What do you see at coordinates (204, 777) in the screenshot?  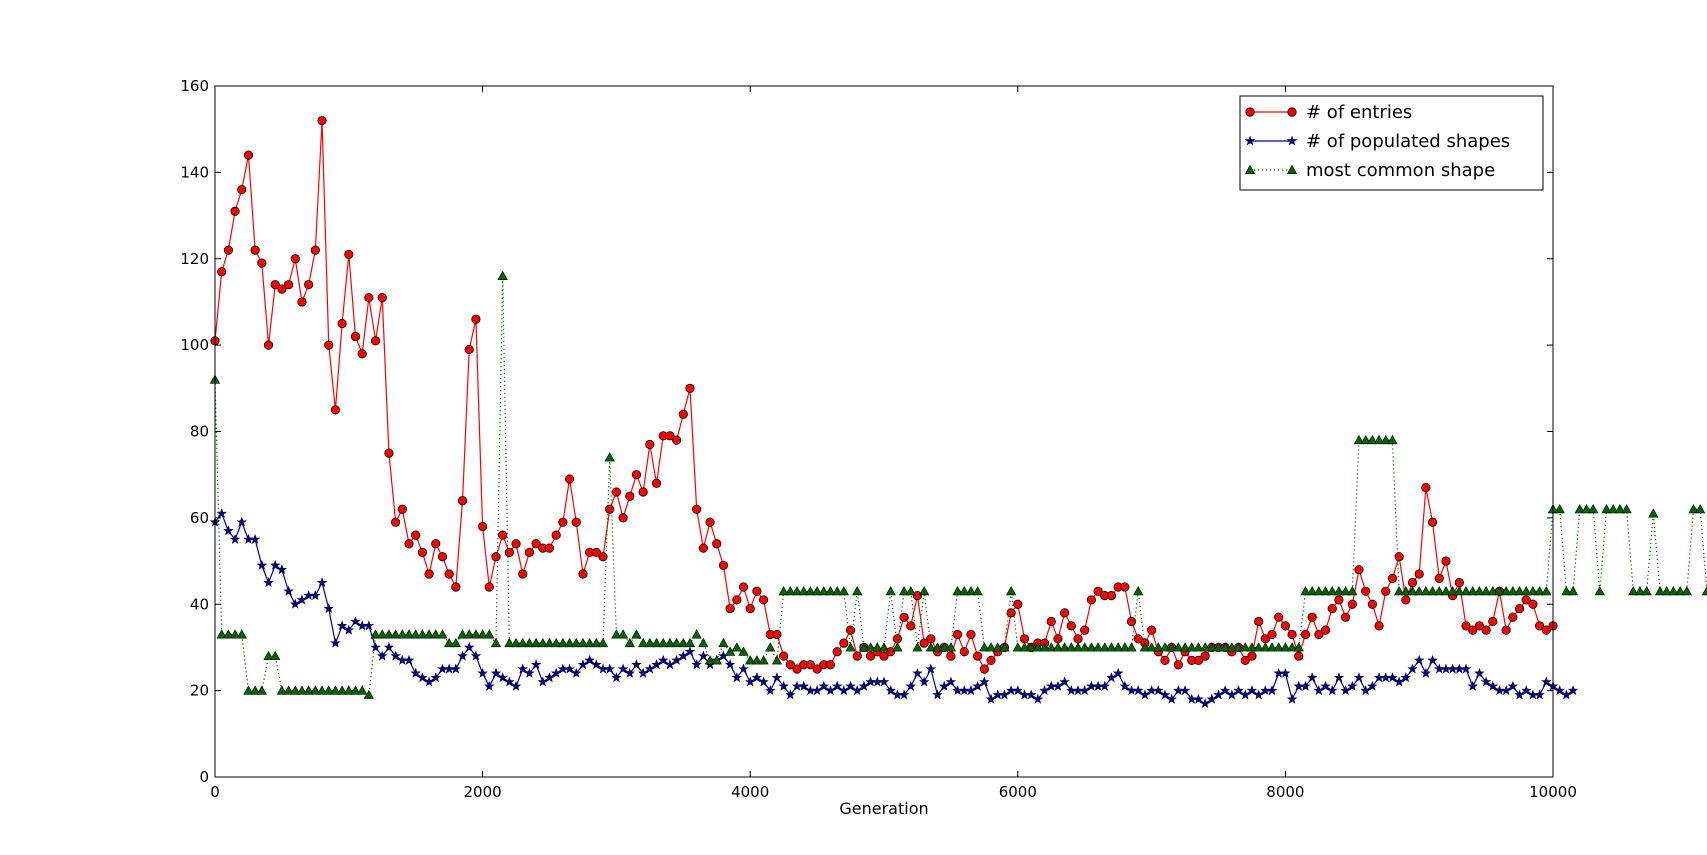 I see `y-tick-label: 0` at bounding box center [204, 777].